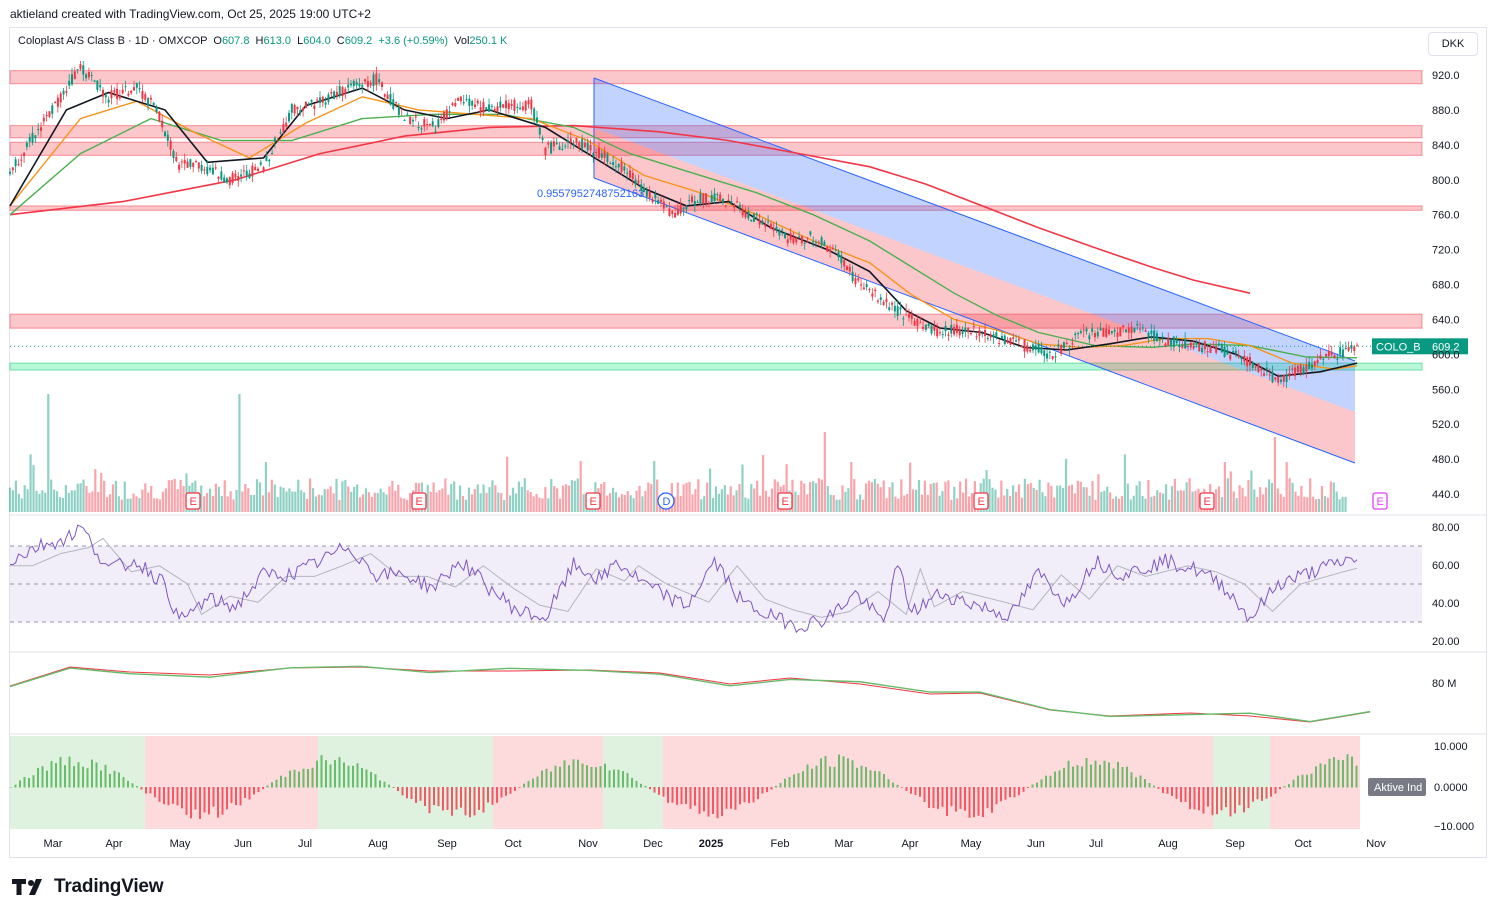 This screenshot has height=918, width=1496. Describe the element at coordinates (684, 577) in the screenshot. I see `rsi-ma-line` at that location.